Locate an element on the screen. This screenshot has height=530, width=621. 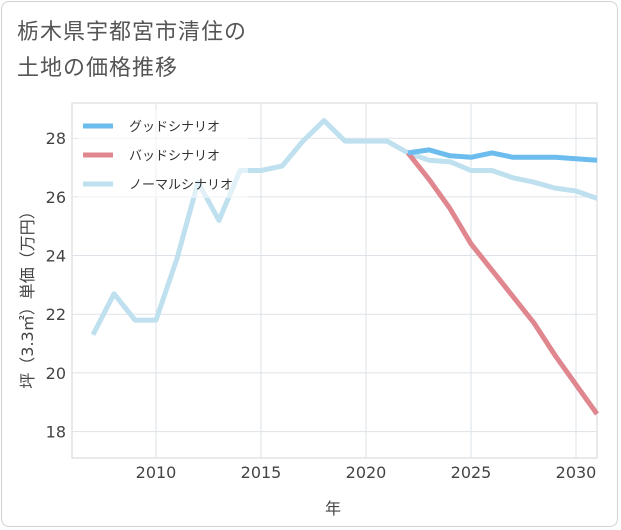
x-tick-label: 2015 is located at coordinates (261, 472).